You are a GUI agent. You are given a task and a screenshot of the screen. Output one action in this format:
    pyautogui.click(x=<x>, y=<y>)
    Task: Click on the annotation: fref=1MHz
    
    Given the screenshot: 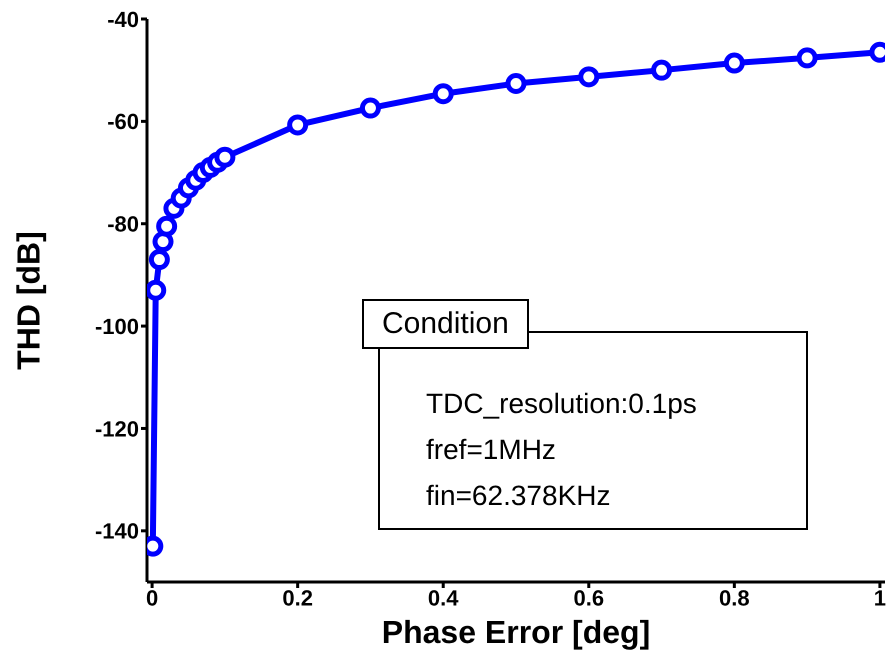 What is the action you would take?
    pyautogui.click(x=491, y=450)
    